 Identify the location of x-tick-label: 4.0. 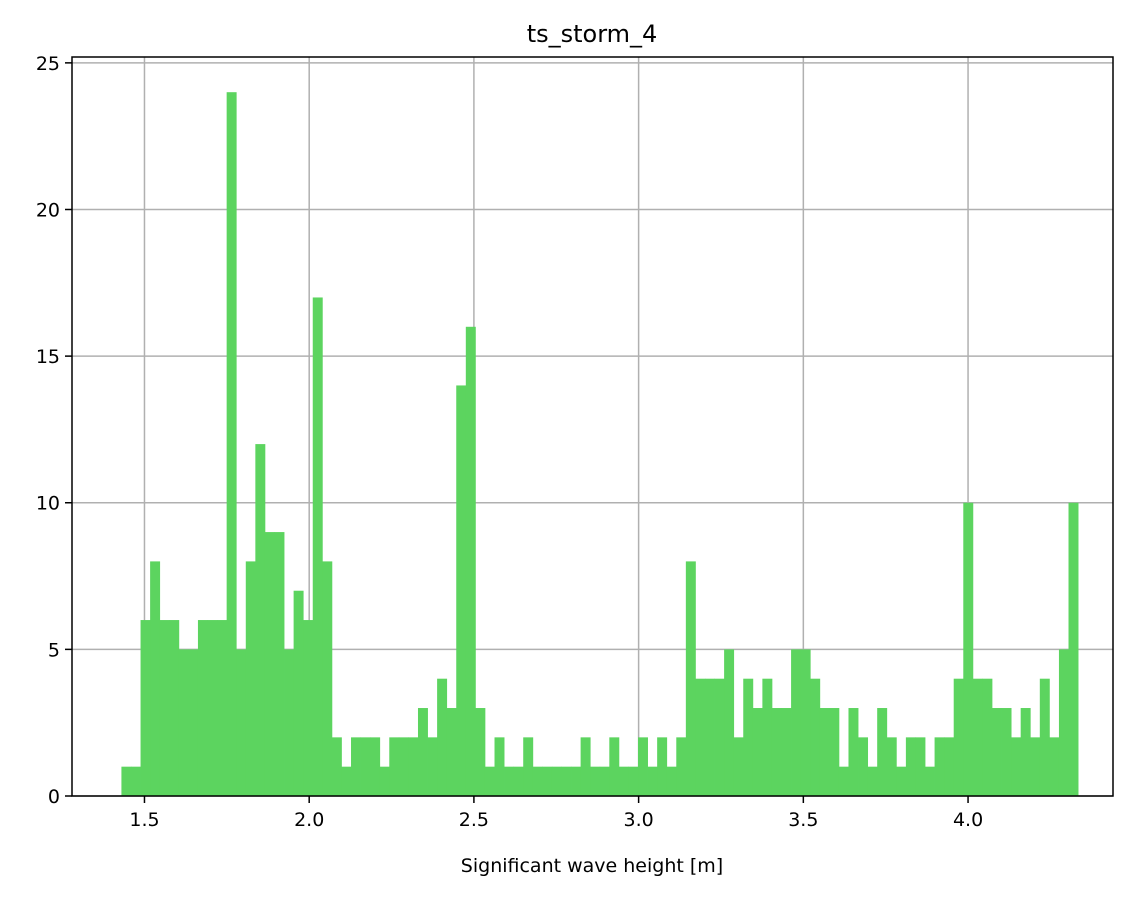
(968, 820).